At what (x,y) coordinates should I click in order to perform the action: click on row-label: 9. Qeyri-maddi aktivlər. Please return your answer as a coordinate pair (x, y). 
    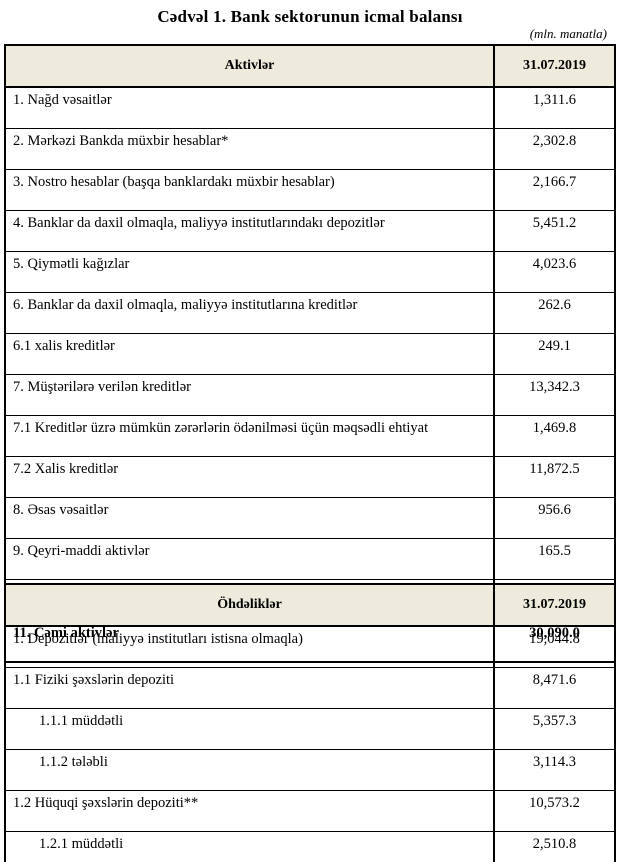
    Looking at the image, I should click on (249, 559).